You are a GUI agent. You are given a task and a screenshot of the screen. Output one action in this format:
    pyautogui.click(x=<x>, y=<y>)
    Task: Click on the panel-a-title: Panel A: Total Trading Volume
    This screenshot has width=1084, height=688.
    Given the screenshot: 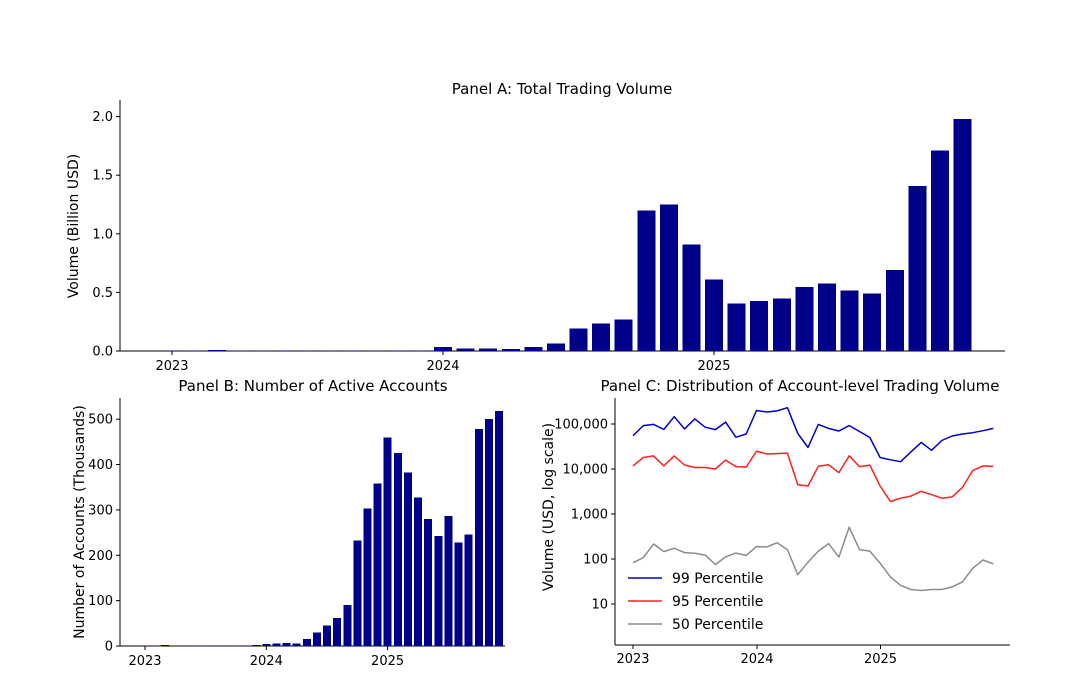 What is the action you would take?
    pyautogui.click(x=562, y=89)
    